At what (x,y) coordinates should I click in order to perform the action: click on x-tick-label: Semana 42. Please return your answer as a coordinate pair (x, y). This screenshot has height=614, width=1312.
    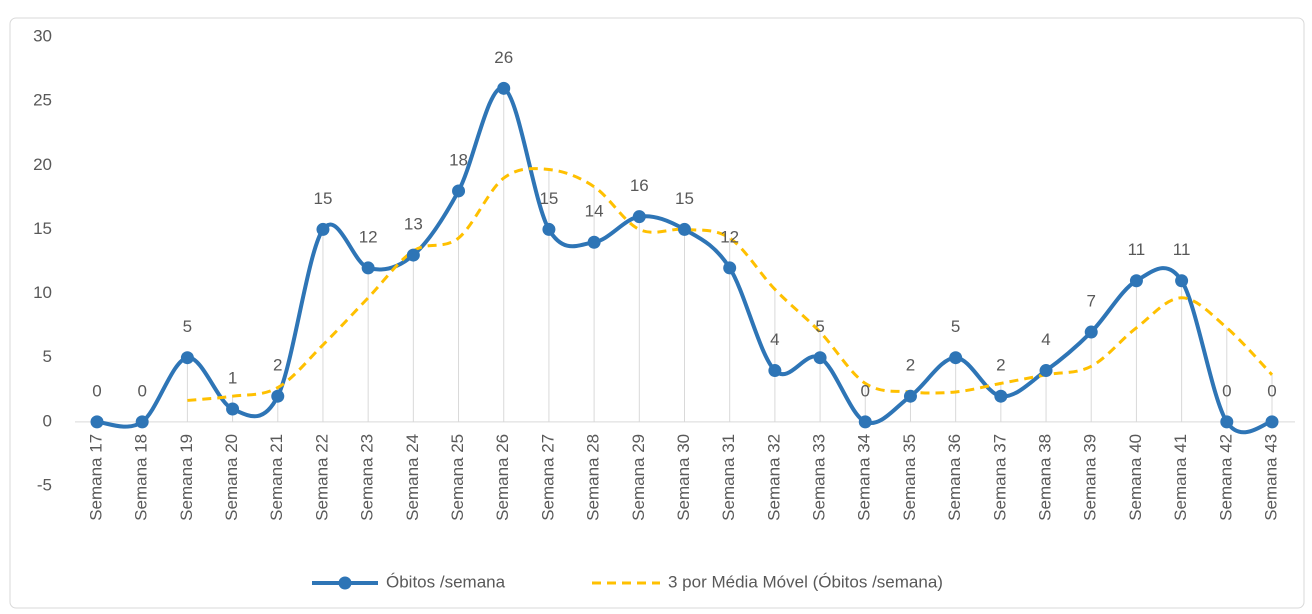
    Looking at the image, I should click on (1225, 477).